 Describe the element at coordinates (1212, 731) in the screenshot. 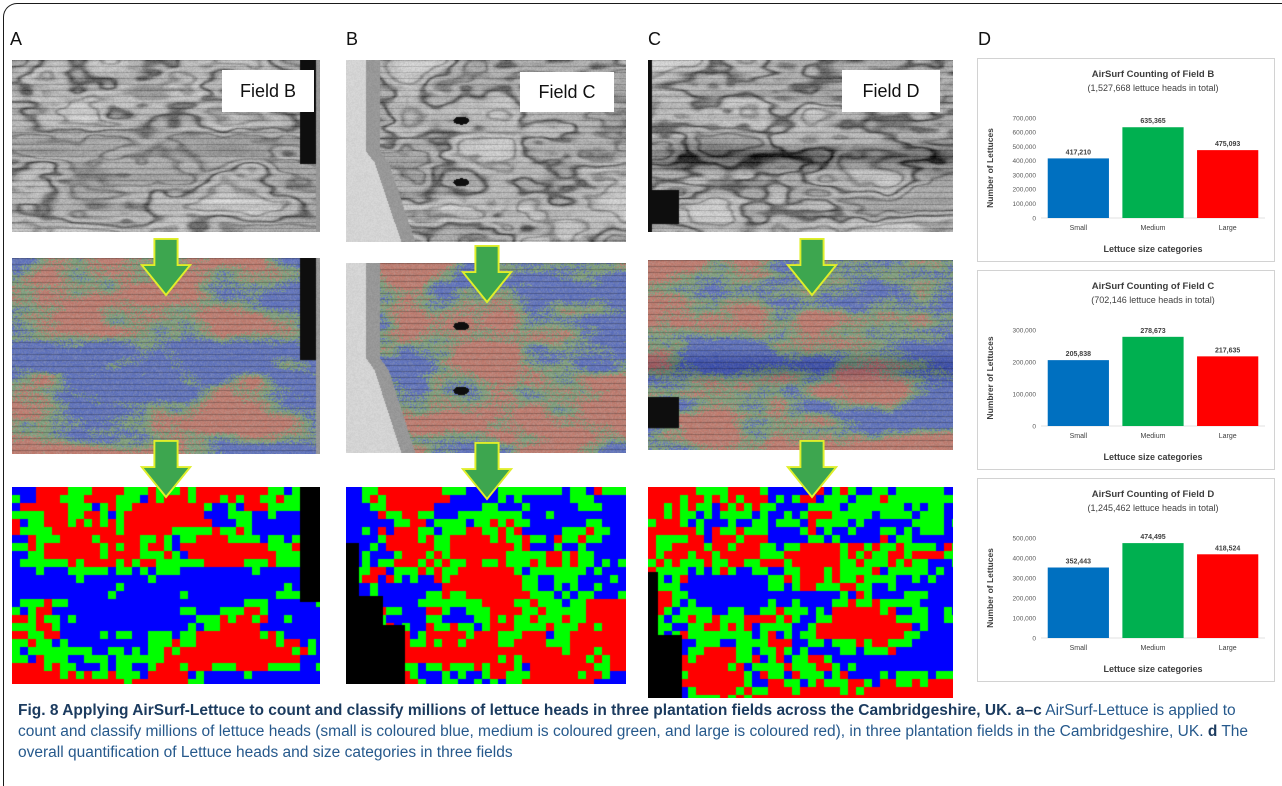

I see `caption-label-d: d` at that location.